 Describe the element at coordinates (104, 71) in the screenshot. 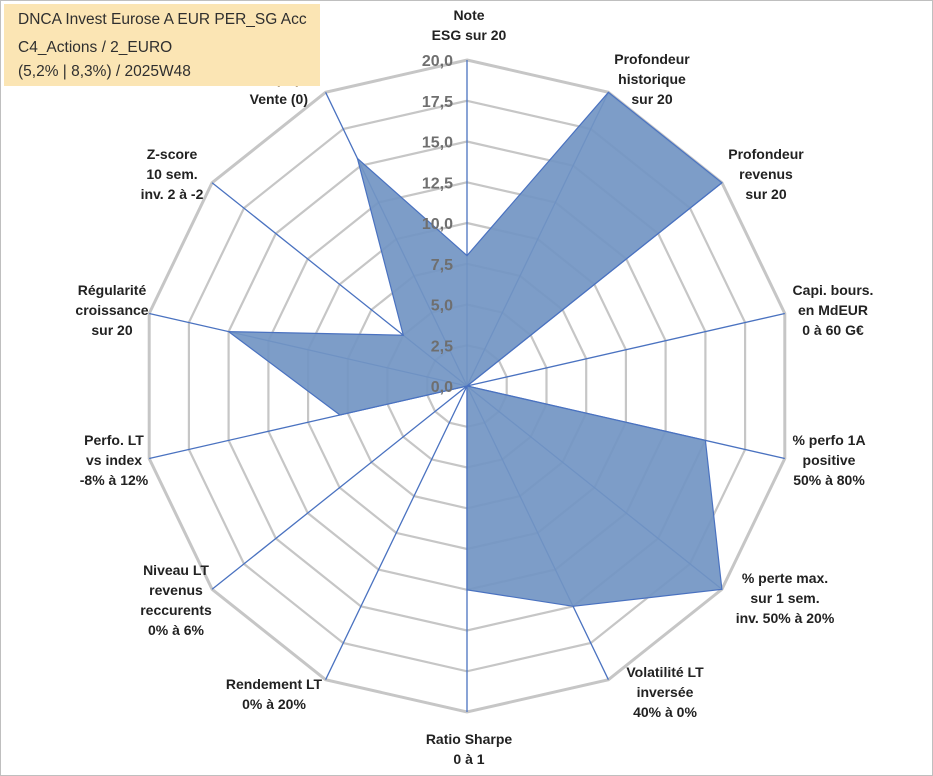

I see `fund-performance-week: (5,2% | 8,3%) / 2025W48` at that location.